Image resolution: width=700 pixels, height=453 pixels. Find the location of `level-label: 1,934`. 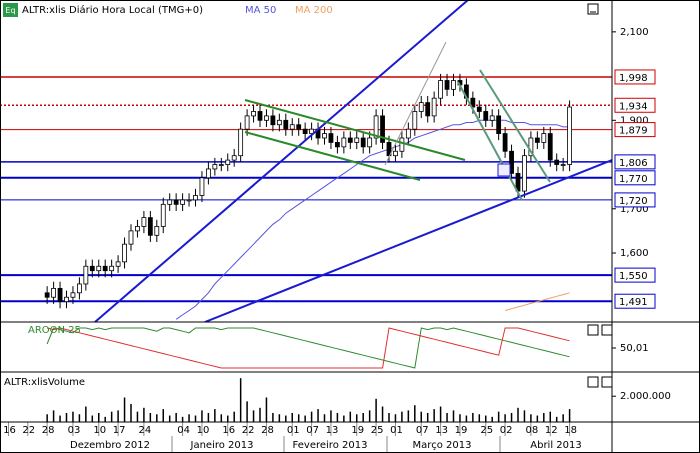

level-label: 1,934 is located at coordinates (633, 106).